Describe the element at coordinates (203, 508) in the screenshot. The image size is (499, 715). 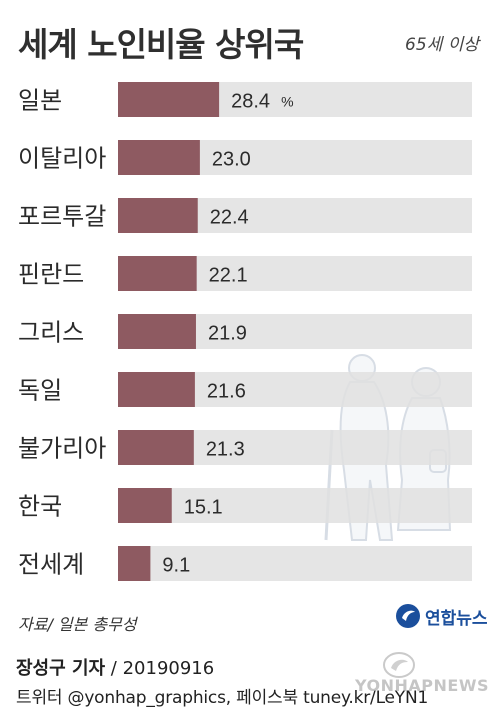
I see `value-label: 15.1` at that location.